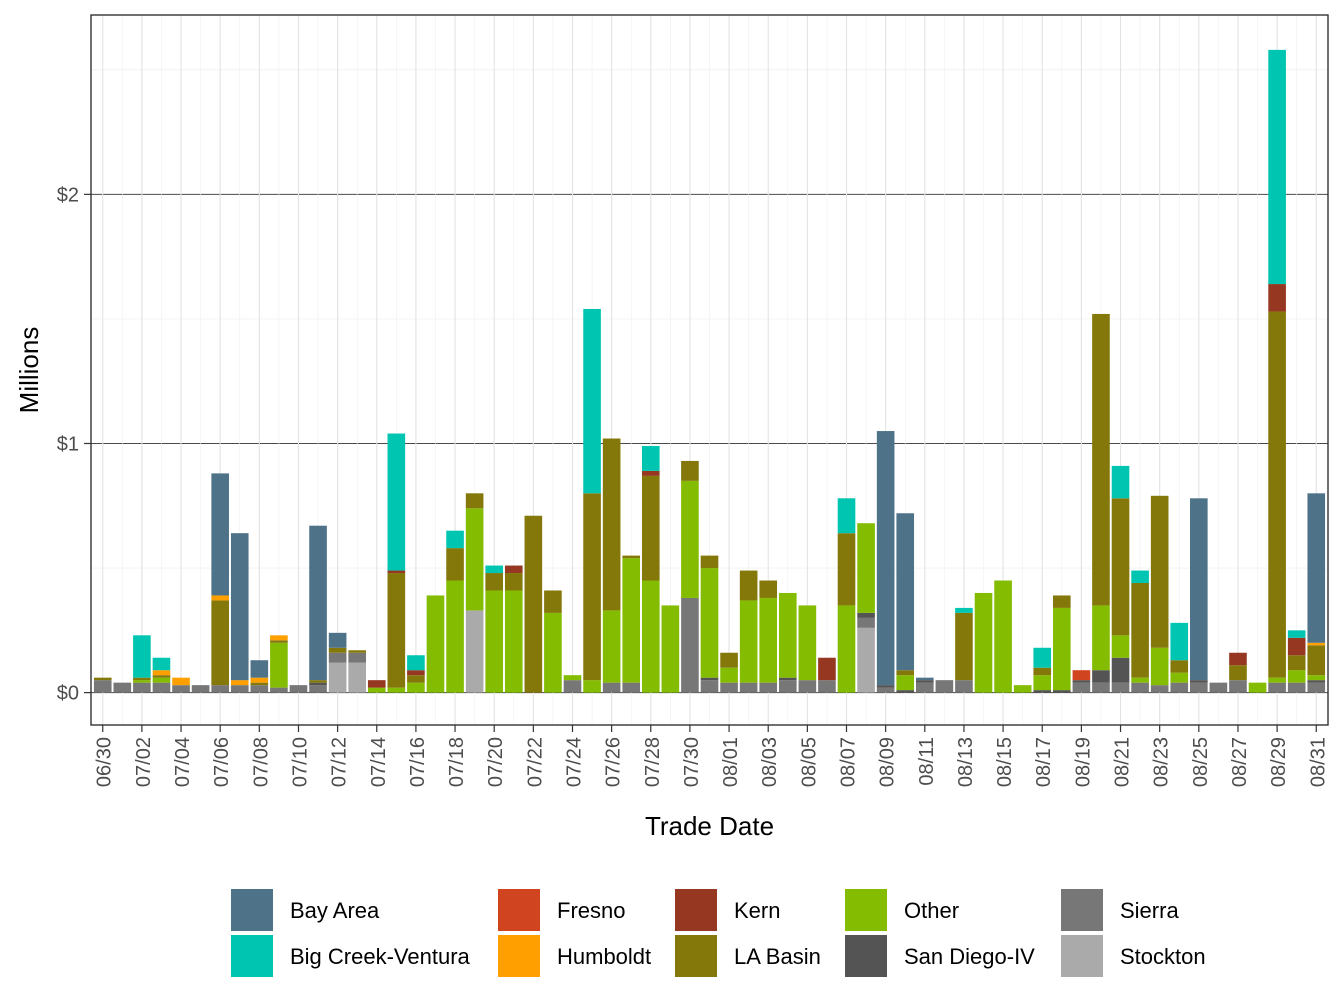 The height and width of the screenshot is (1008, 1344). What do you see at coordinates (1123, 762) in the screenshot?
I see `x-tick-label: 08/21` at bounding box center [1123, 762].